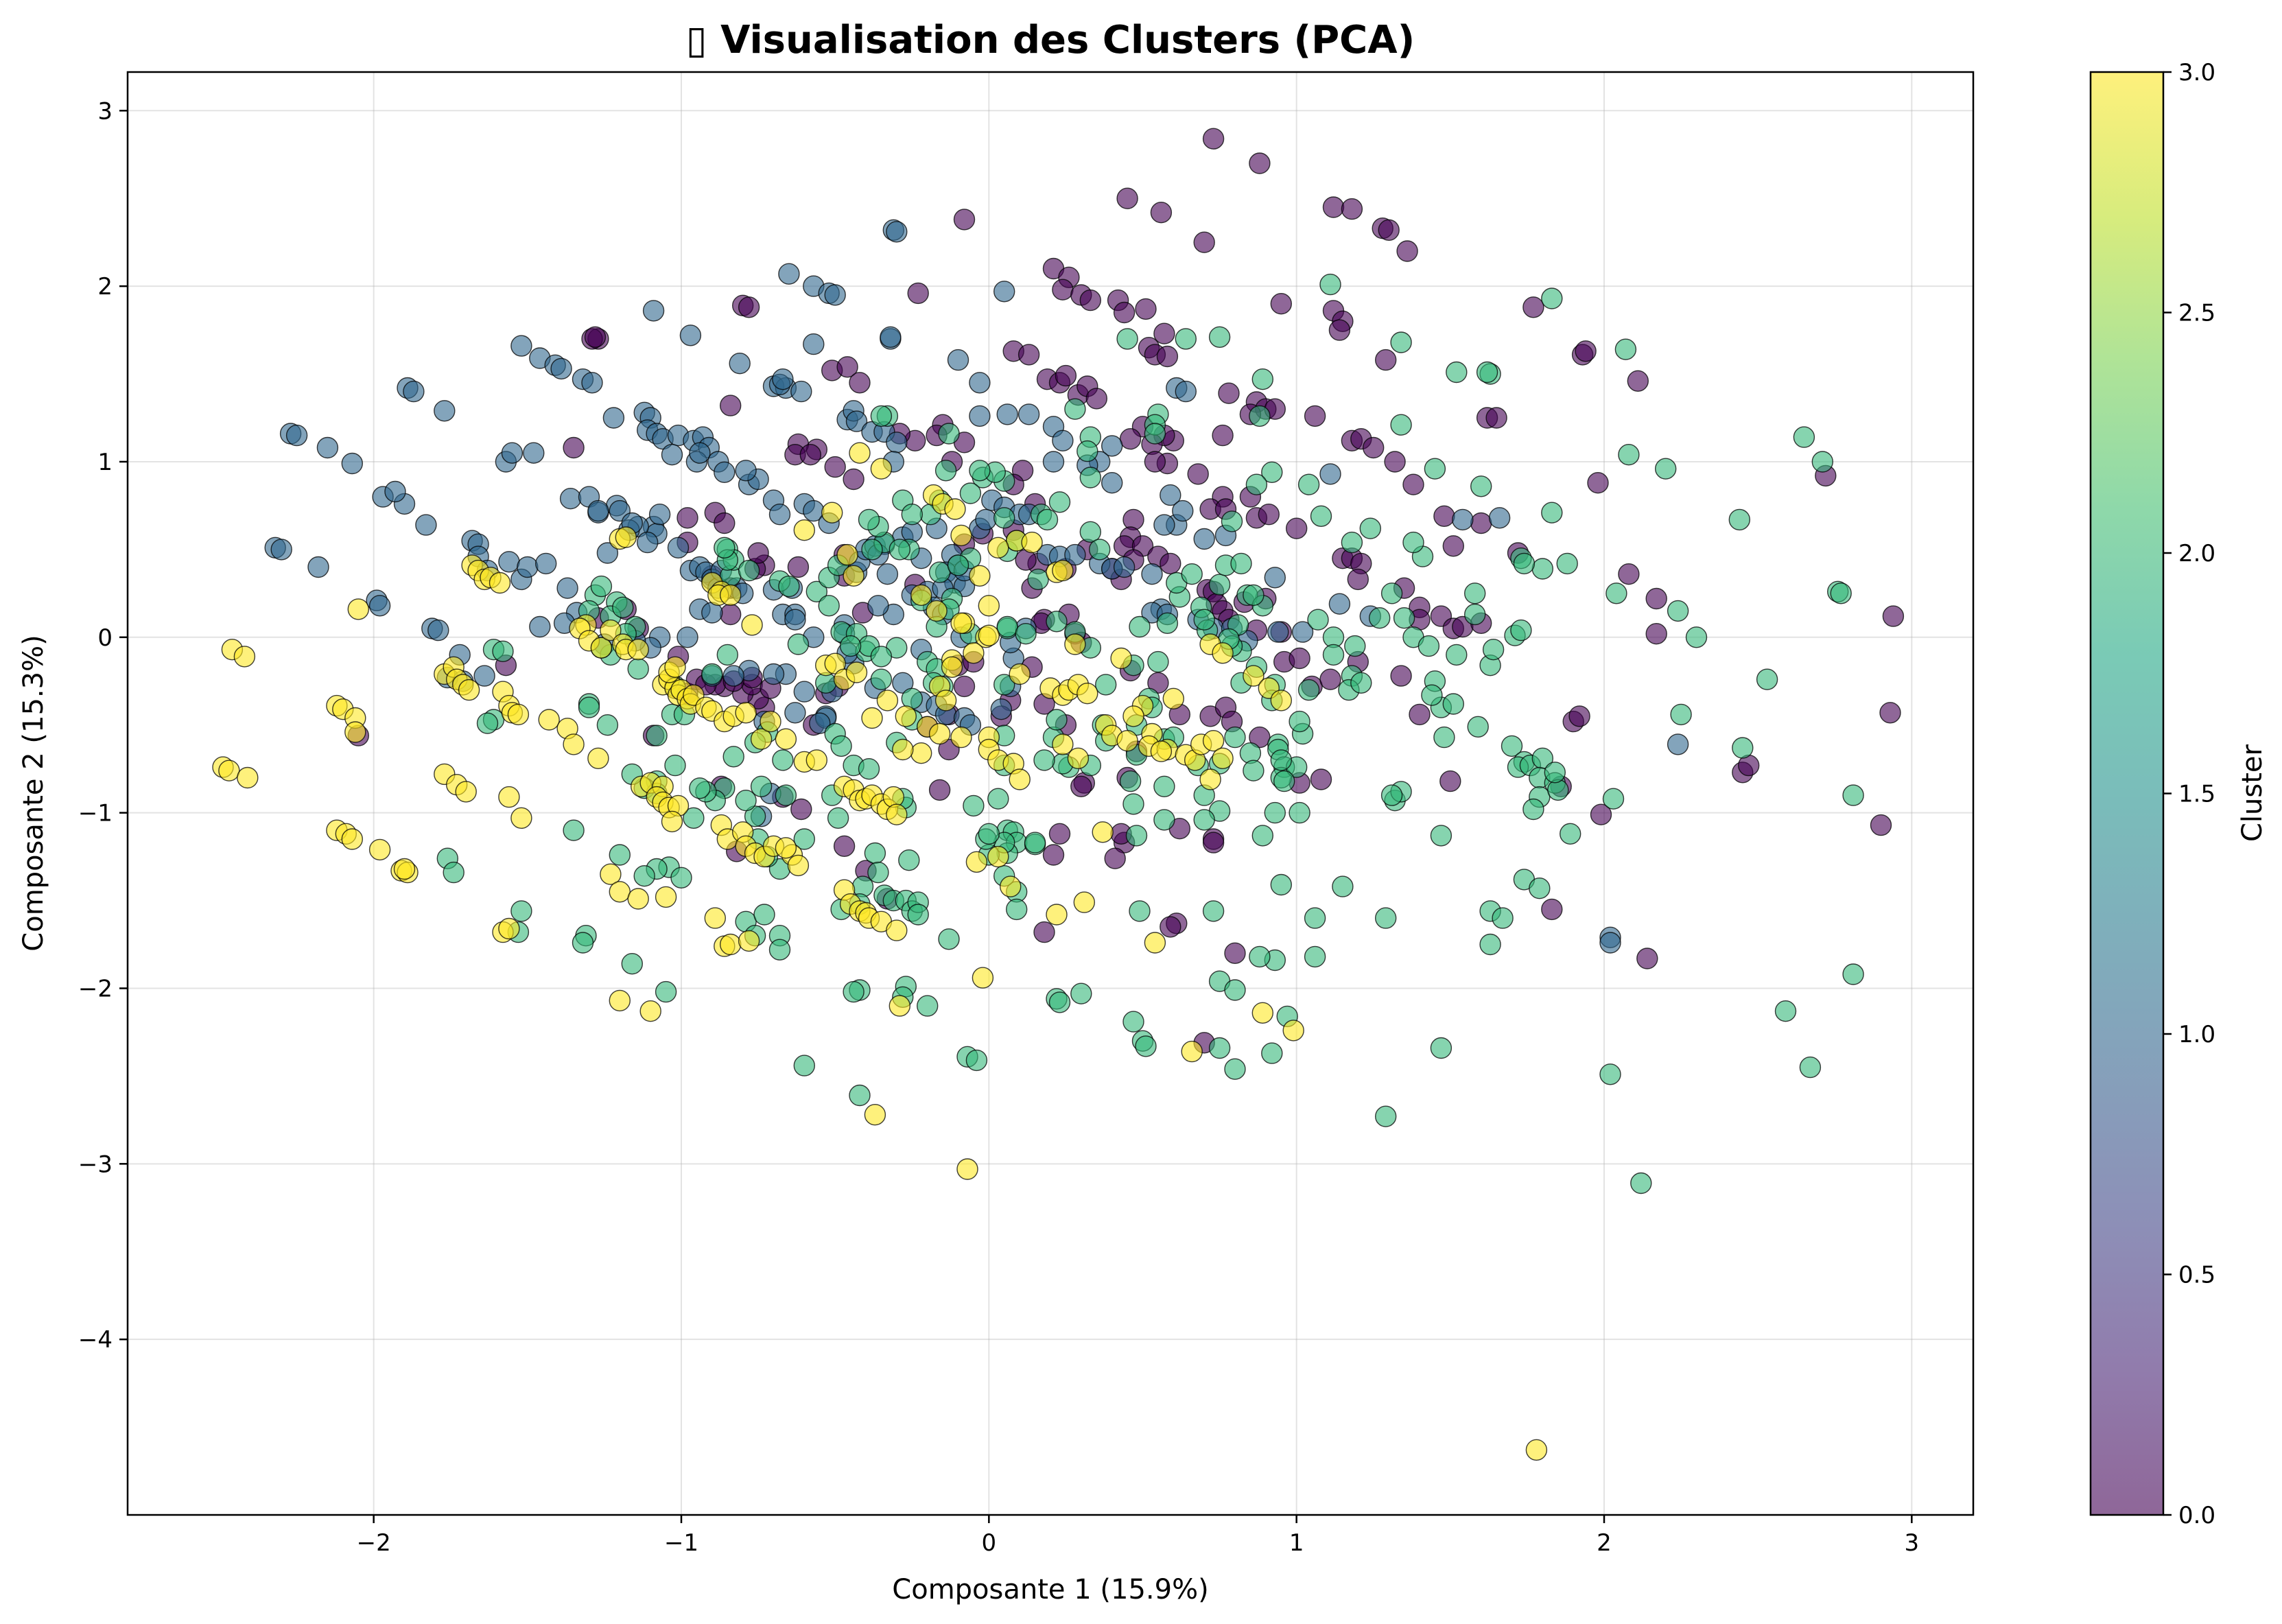  What do you see at coordinates (2196, 72) in the screenshot?
I see `colorbar-tick-label: 3.0` at bounding box center [2196, 72].